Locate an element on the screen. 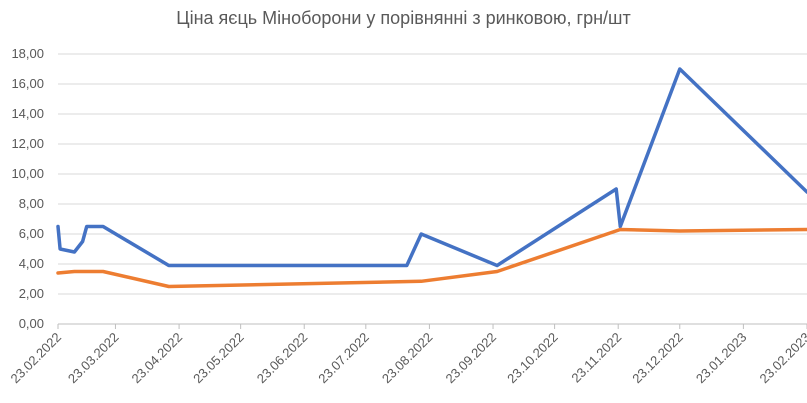 The height and width of the screenshot is (403, 807). x-tick-label: 23.08.2022 is located at coordinates (407, 358).